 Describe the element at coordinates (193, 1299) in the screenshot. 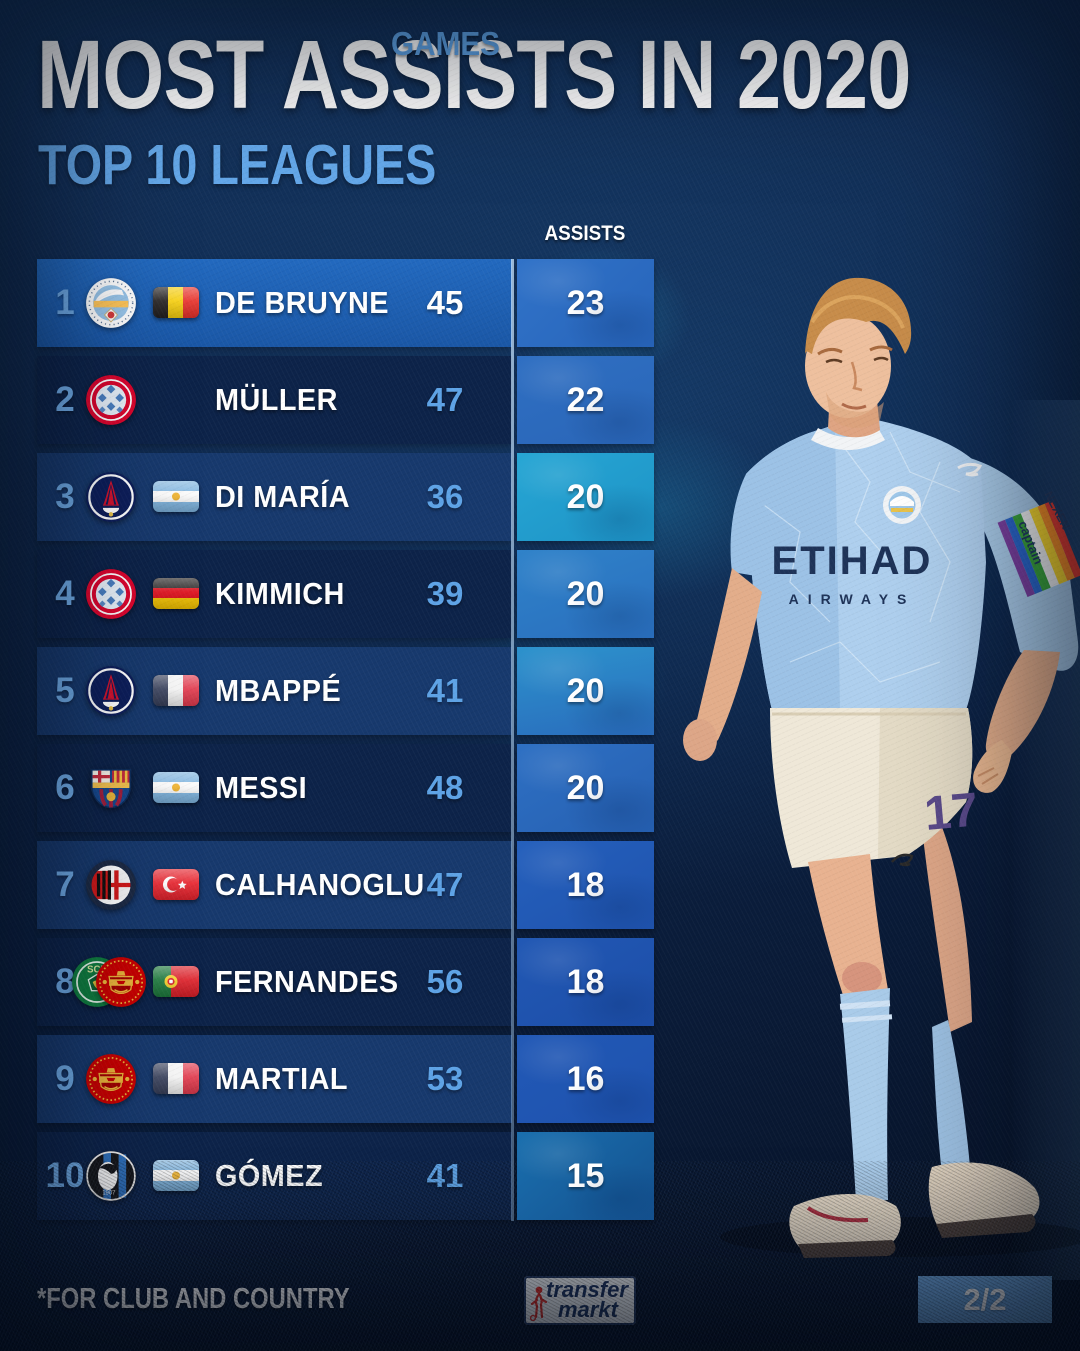

I see `footnote: *FOR CLUB AND COUNTRY` at that location.